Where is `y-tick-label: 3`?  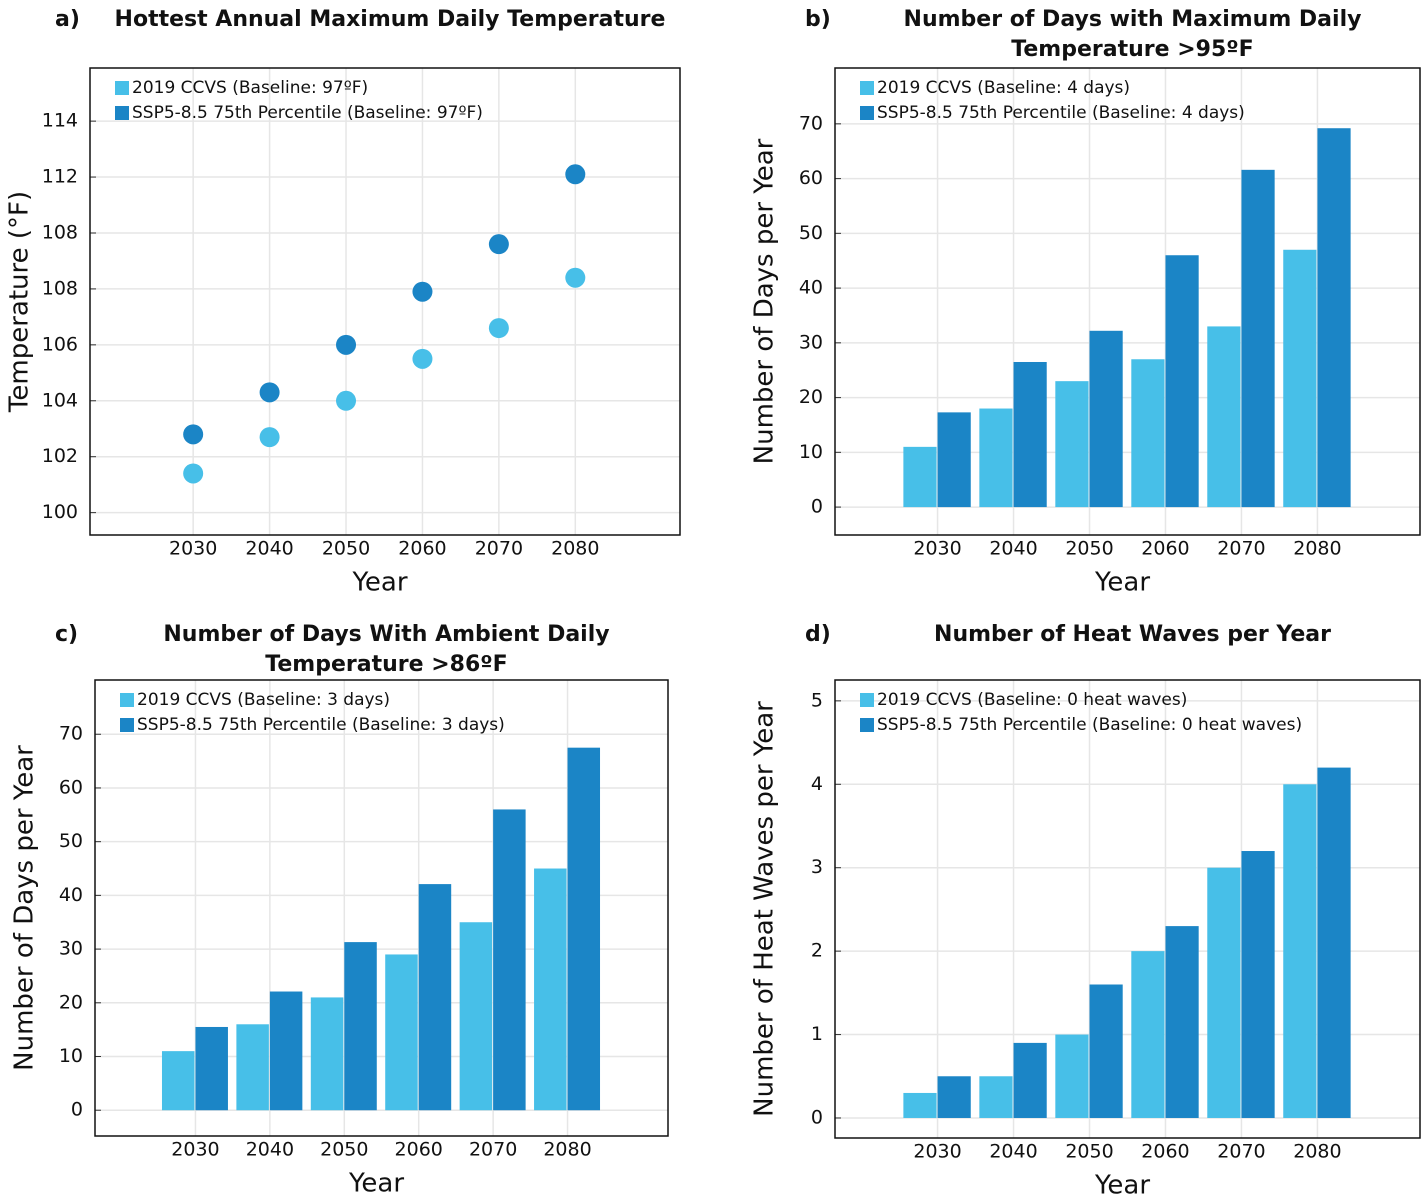
y-tick-label: 3 is located at coordinates (817, 867).